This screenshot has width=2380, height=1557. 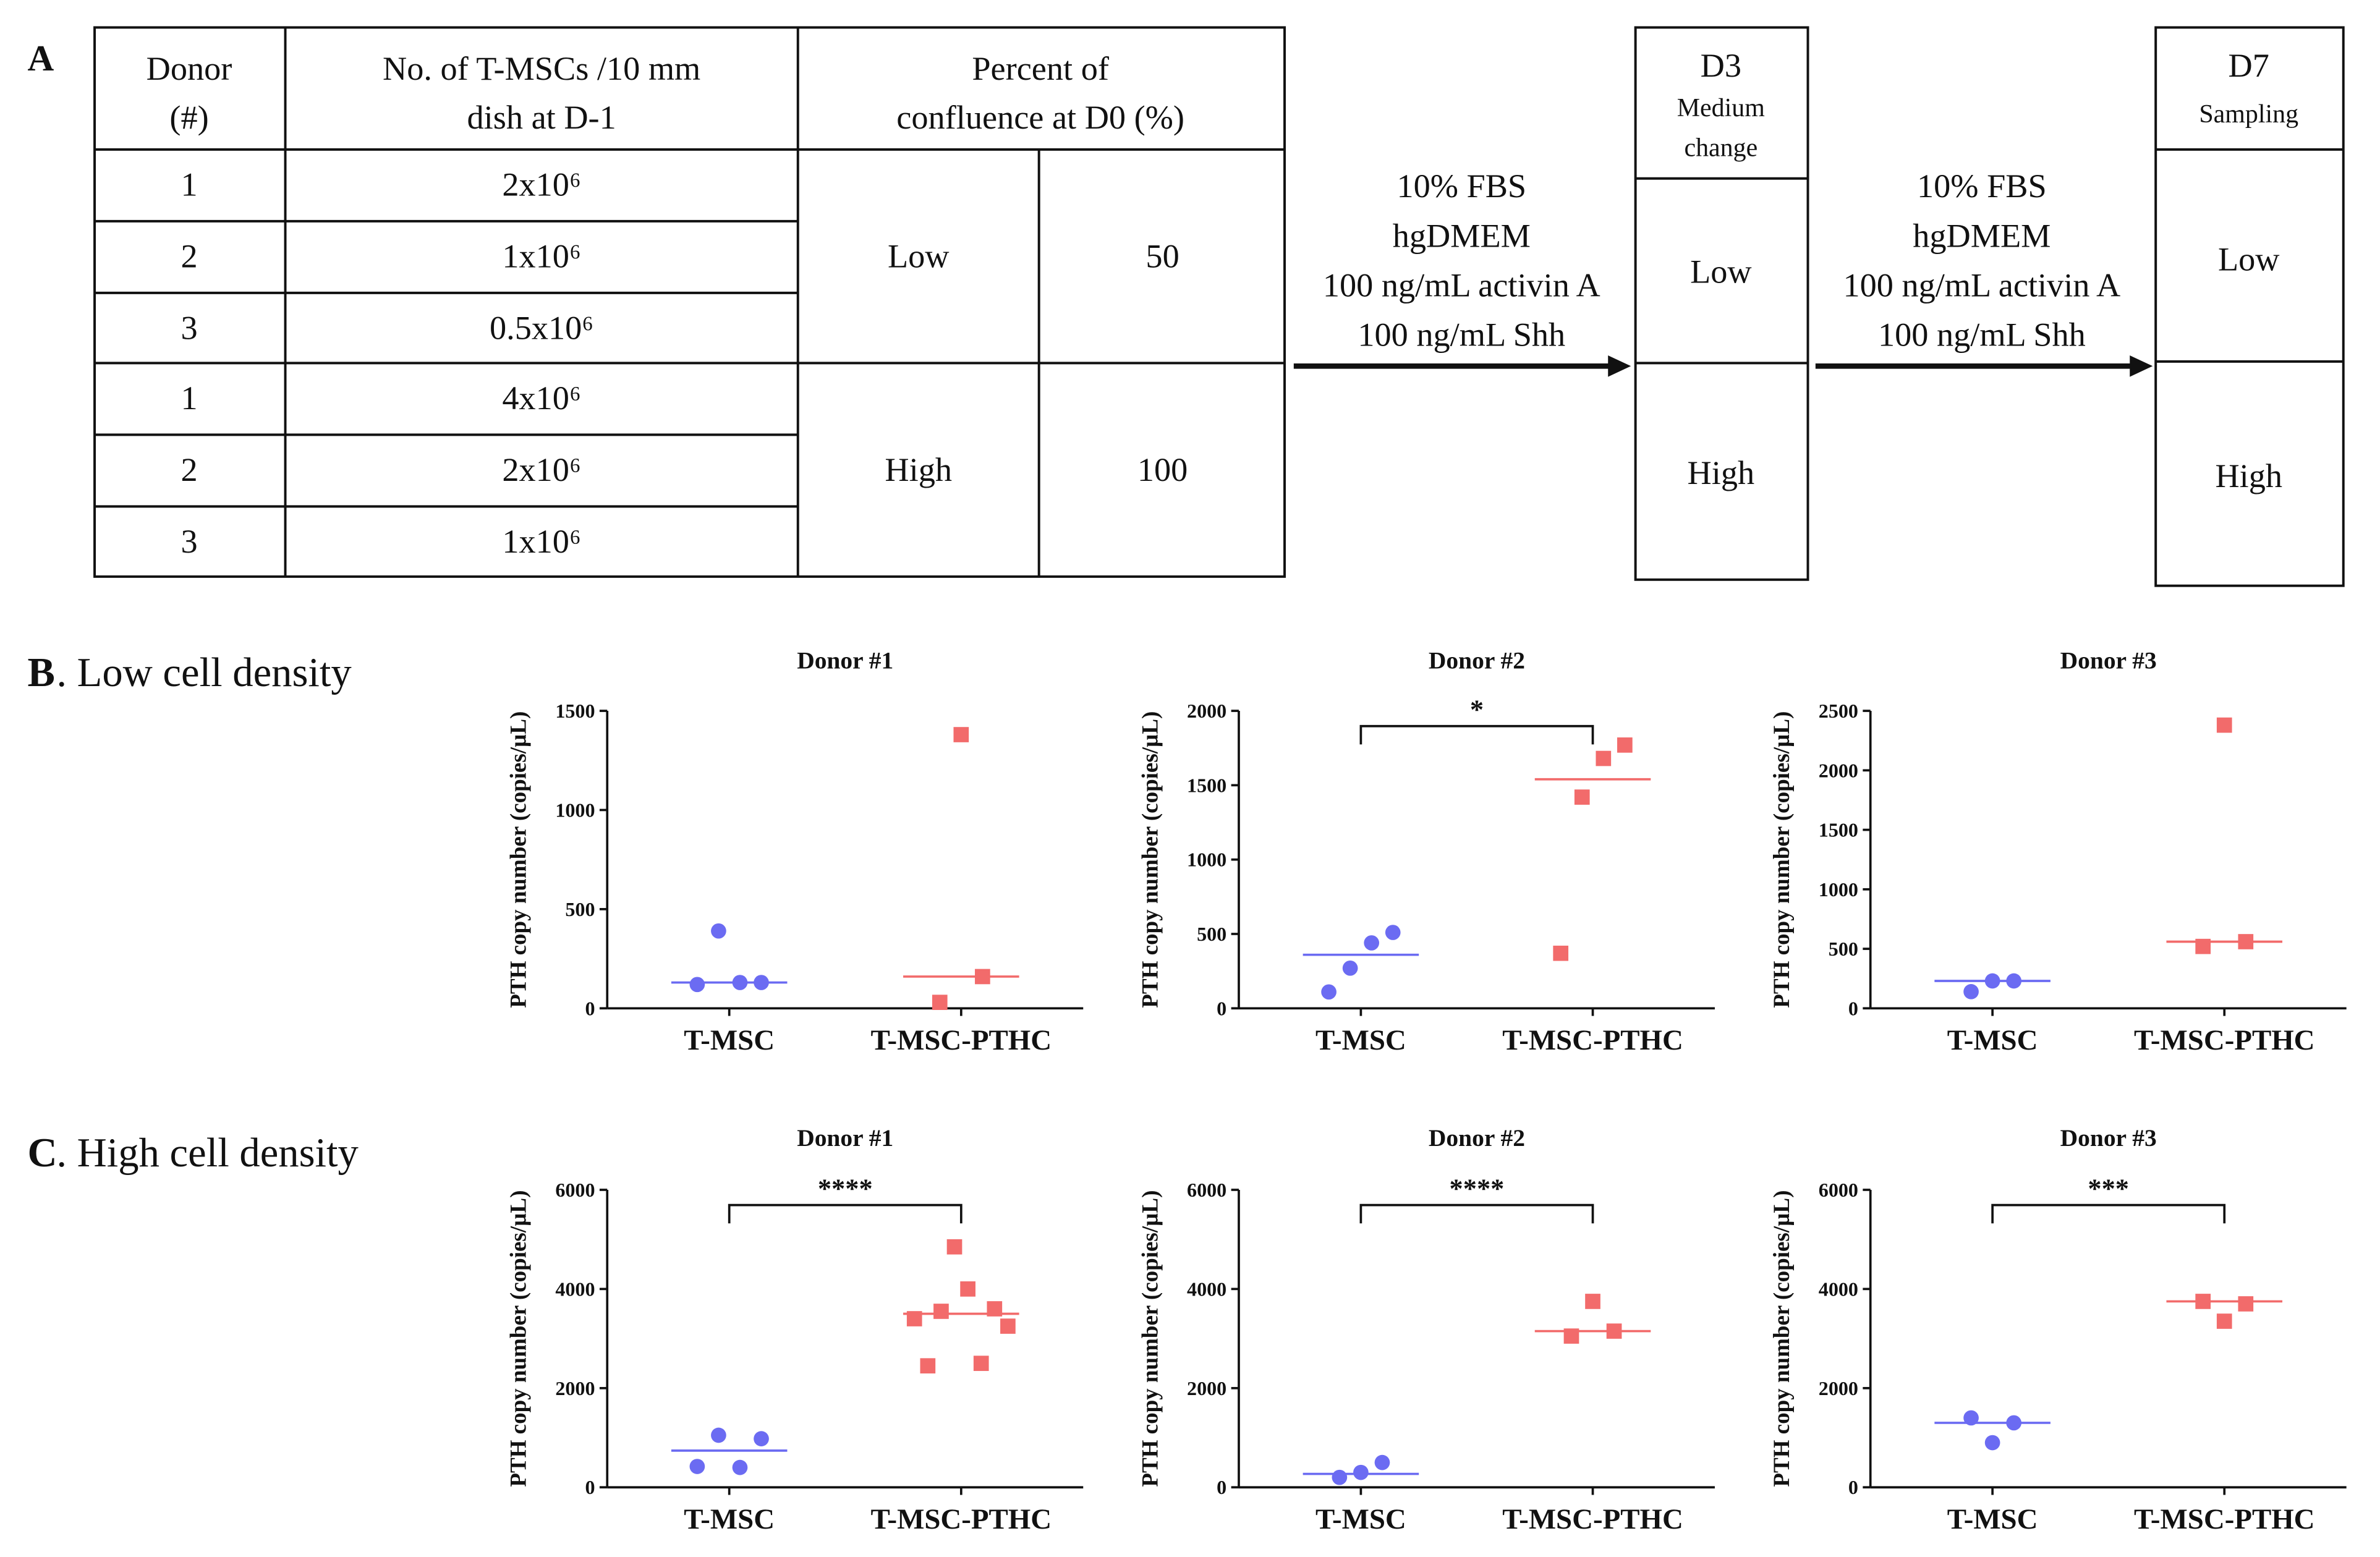 I want to click on panel-label: B, so click(x=40, y=672).